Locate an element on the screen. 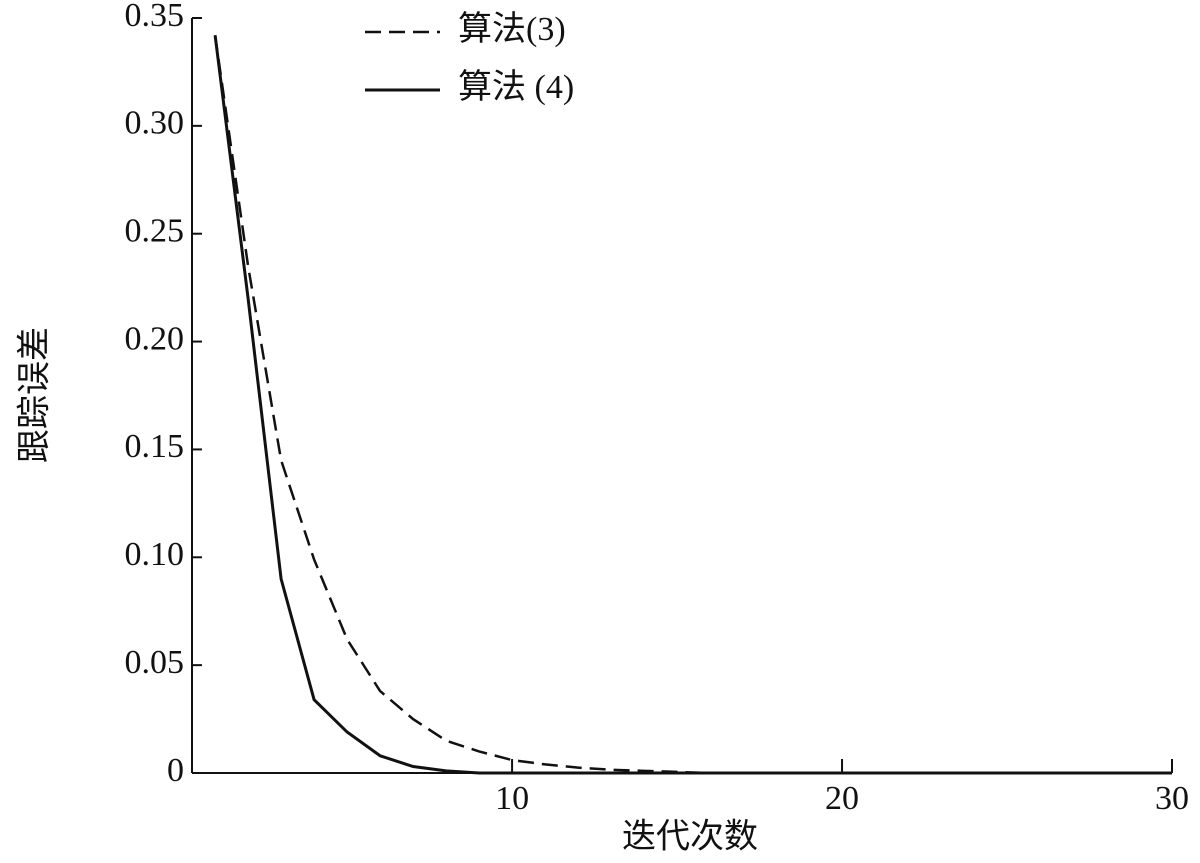 This screenshot has height=863, width=1200. legend-label: 算法 (4) is located at coordinates (516, 87).